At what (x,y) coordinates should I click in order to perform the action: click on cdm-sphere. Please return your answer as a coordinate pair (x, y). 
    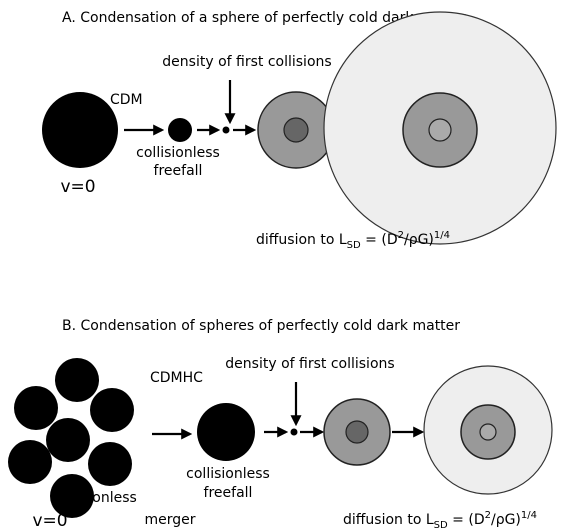
    Looking at the image, I should click on (80, 130).